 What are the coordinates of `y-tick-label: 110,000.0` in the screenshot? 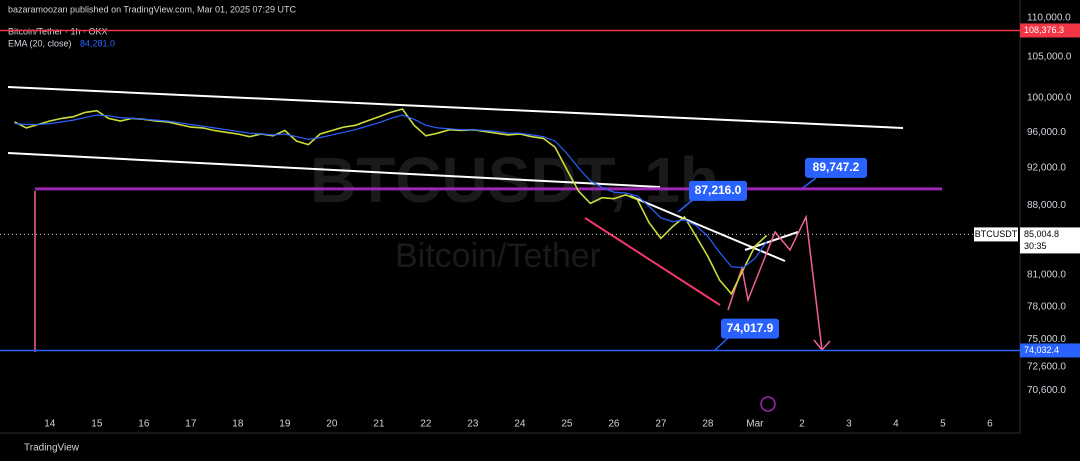 It's located at (1049, 18).